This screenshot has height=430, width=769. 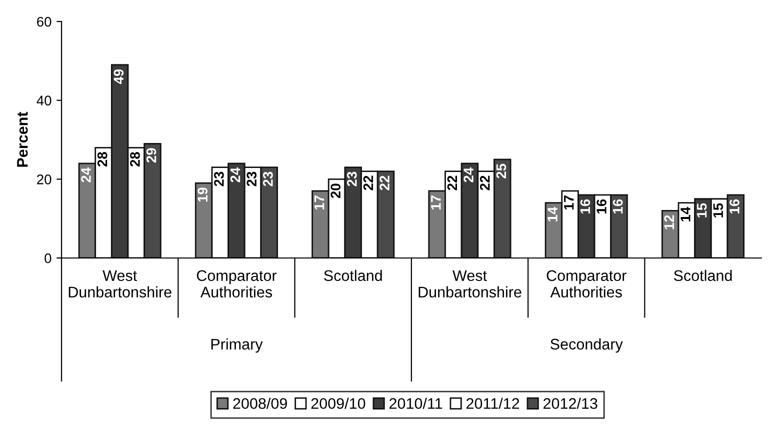 I want to click on legend-label: 2010/11, so click(x=415, y=403).